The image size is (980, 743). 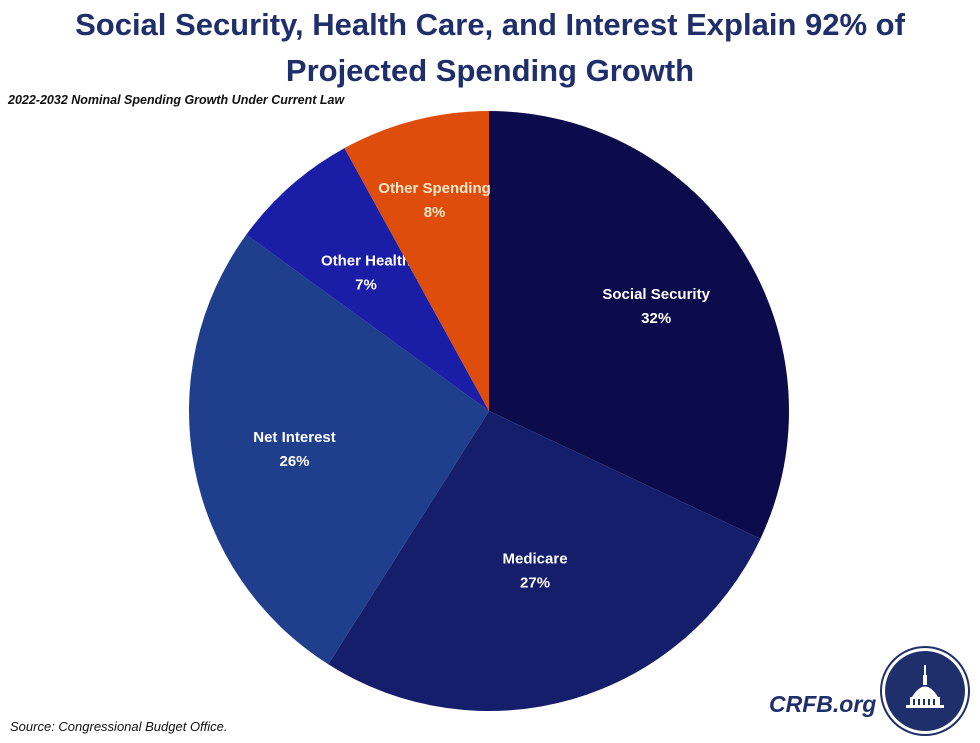 I want to click on slice-label-other-health: Other Health, so click(x=366, y=260).